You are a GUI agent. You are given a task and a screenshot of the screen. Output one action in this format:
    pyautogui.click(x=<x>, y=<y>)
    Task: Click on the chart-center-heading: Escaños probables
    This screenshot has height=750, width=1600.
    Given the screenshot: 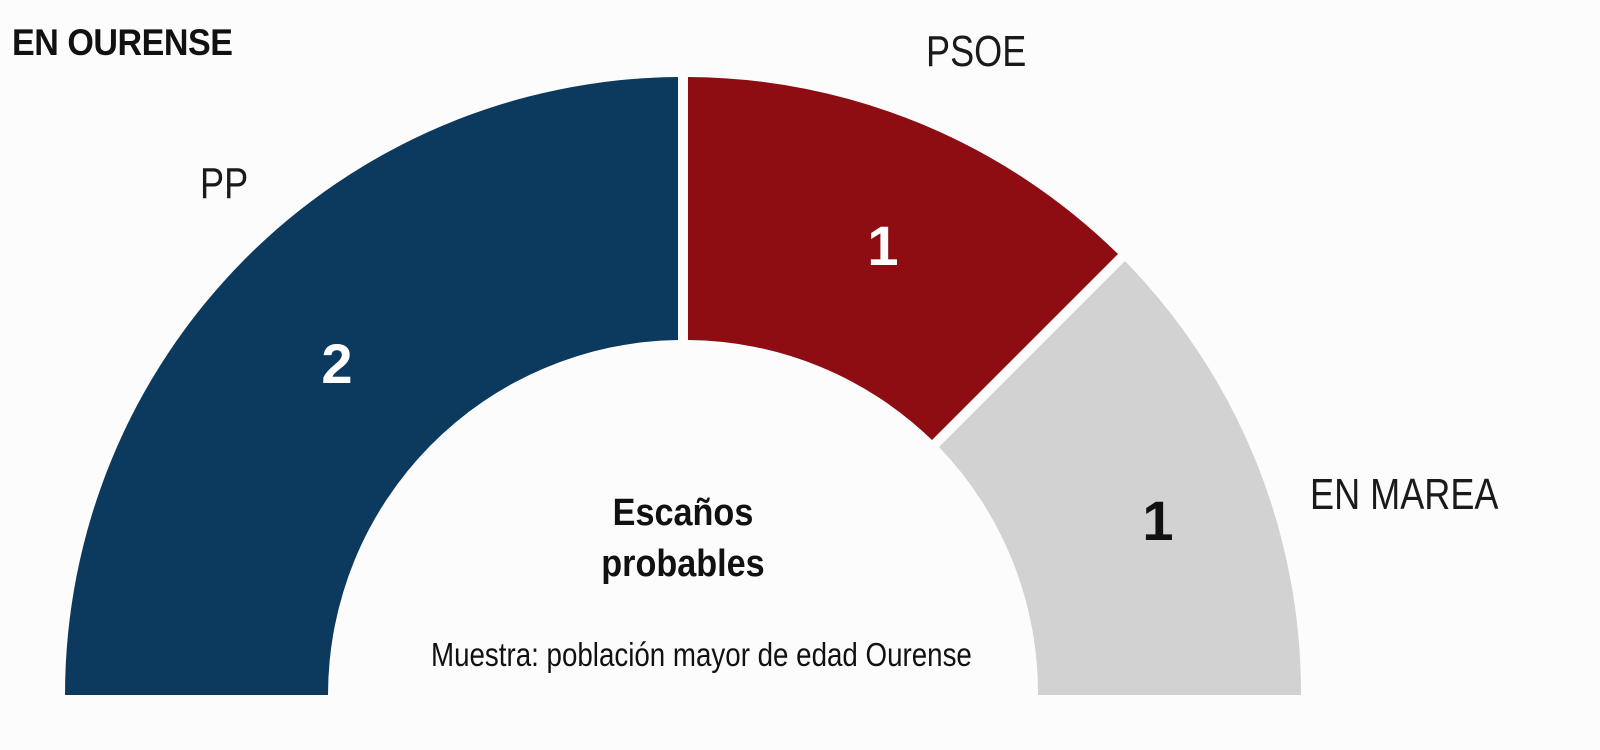 What is the action you would take?
    pyautogui.click(x=683, y=539)
    